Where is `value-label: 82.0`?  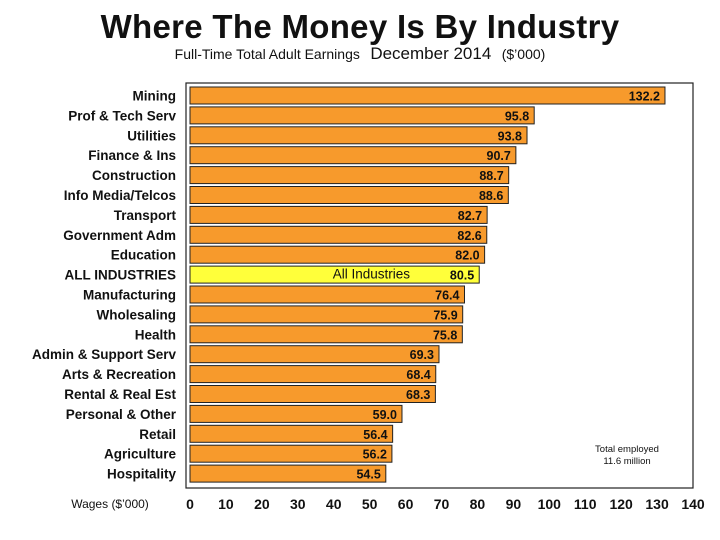
value-label: 82.0 is located at coordinates (467, 256).